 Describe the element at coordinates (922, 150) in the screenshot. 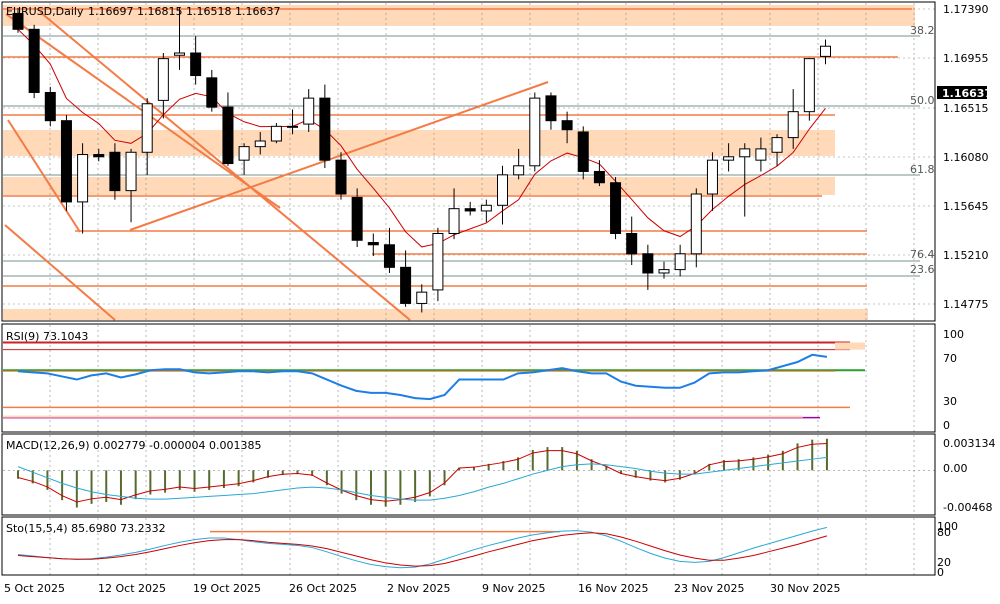

I see `fib-labels: 38.2 50.0 61.8 76.4 23.6` at that location.